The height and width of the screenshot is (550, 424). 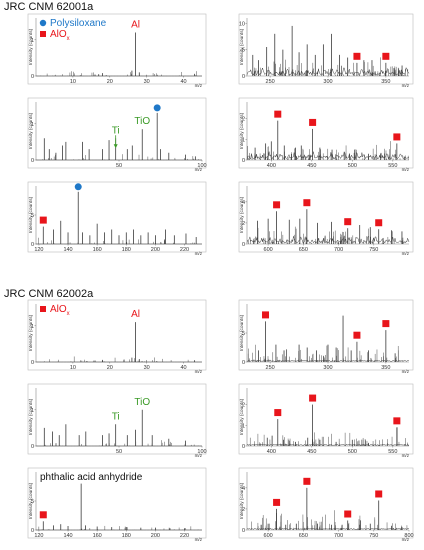 I want to click on x-tick-label: 350, so click(x=385, y=368).